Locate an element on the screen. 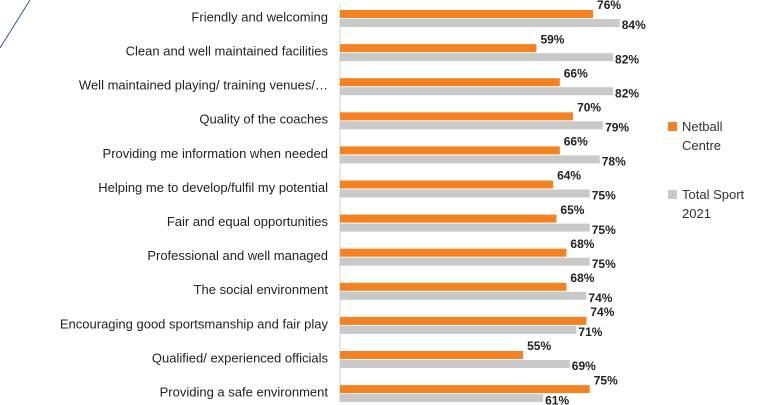 This screenshot has height=405, width=763. value-label: 79% is located at coordinates (617, 127).